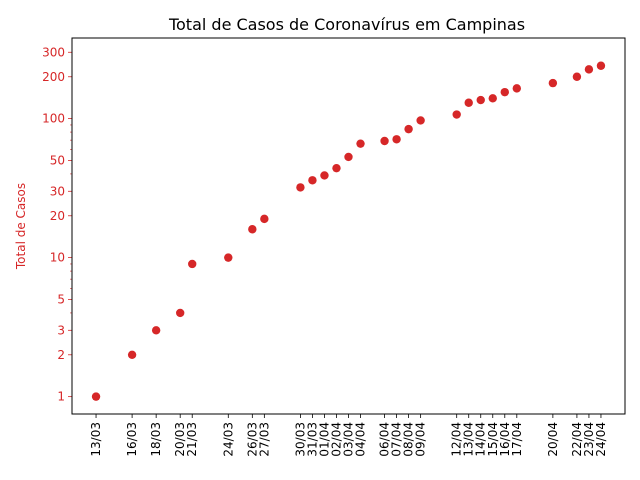 The width and height of the screenshot is (640, 480). What do you see at coordinates (53, 52) in the screenshot?
I see `y-tick-label: 300` at bounding box center [53, 52].